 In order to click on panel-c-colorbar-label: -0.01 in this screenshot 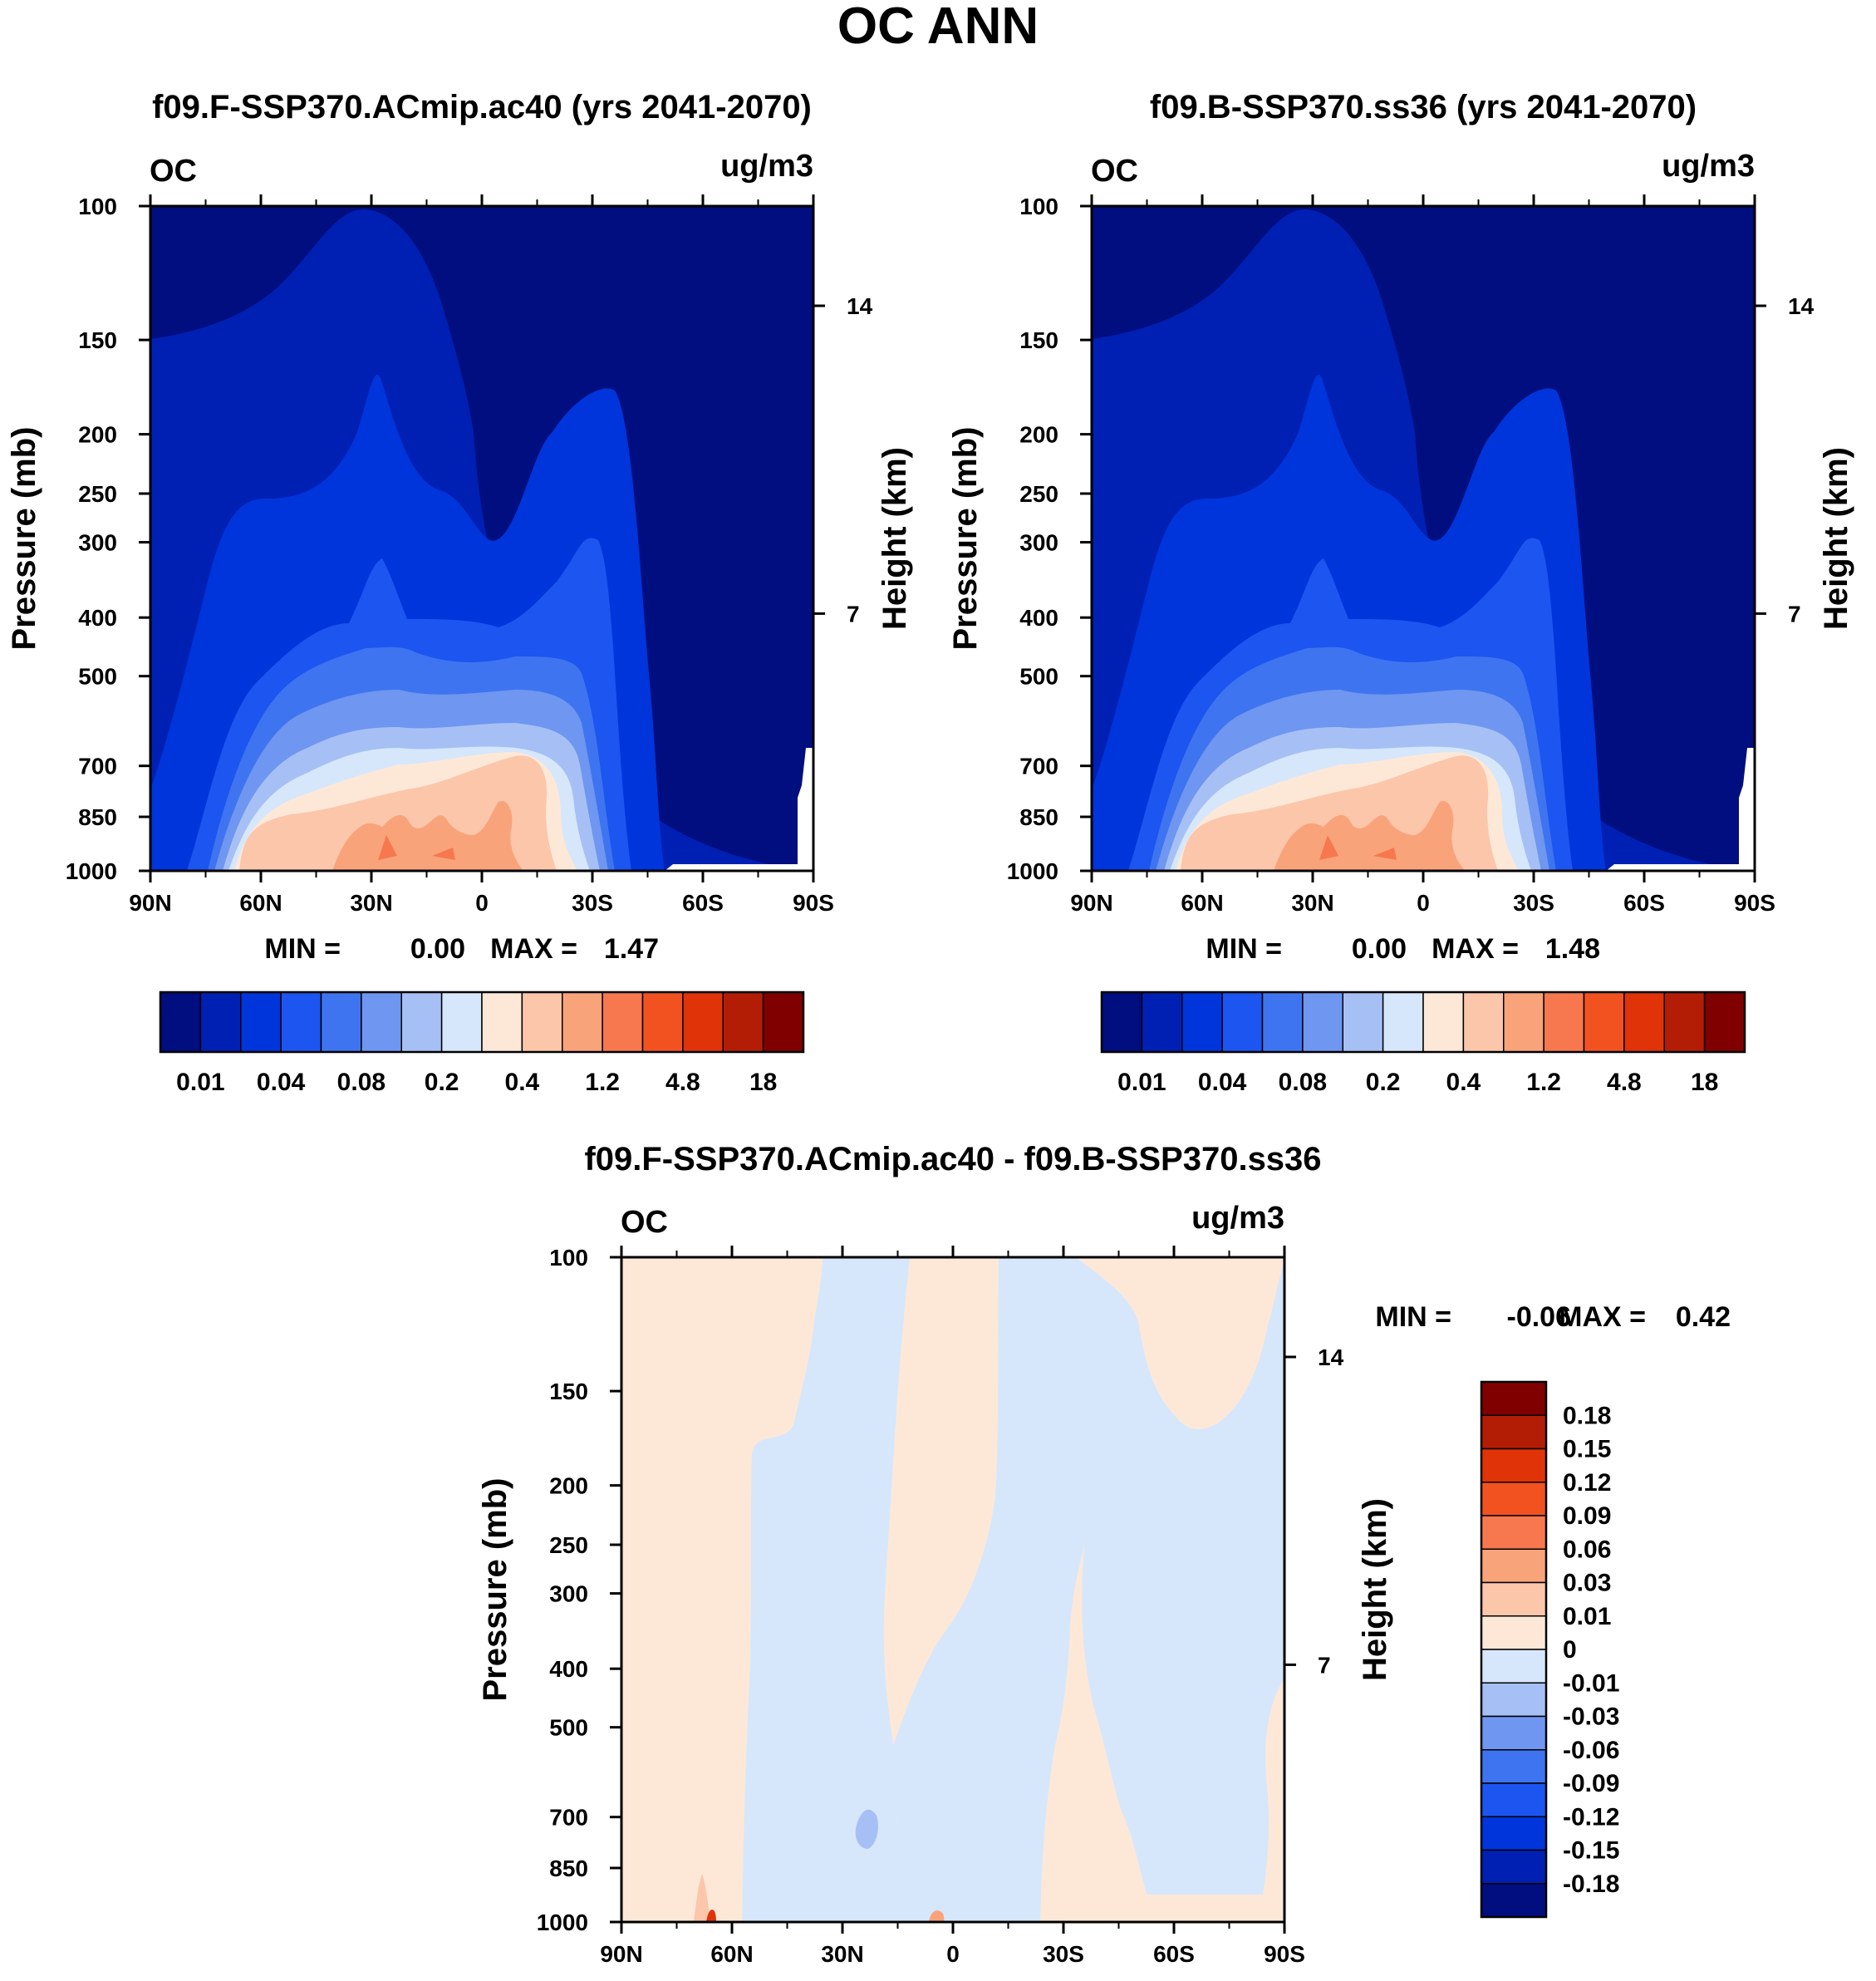, I will do `click(1591, 1683)`.